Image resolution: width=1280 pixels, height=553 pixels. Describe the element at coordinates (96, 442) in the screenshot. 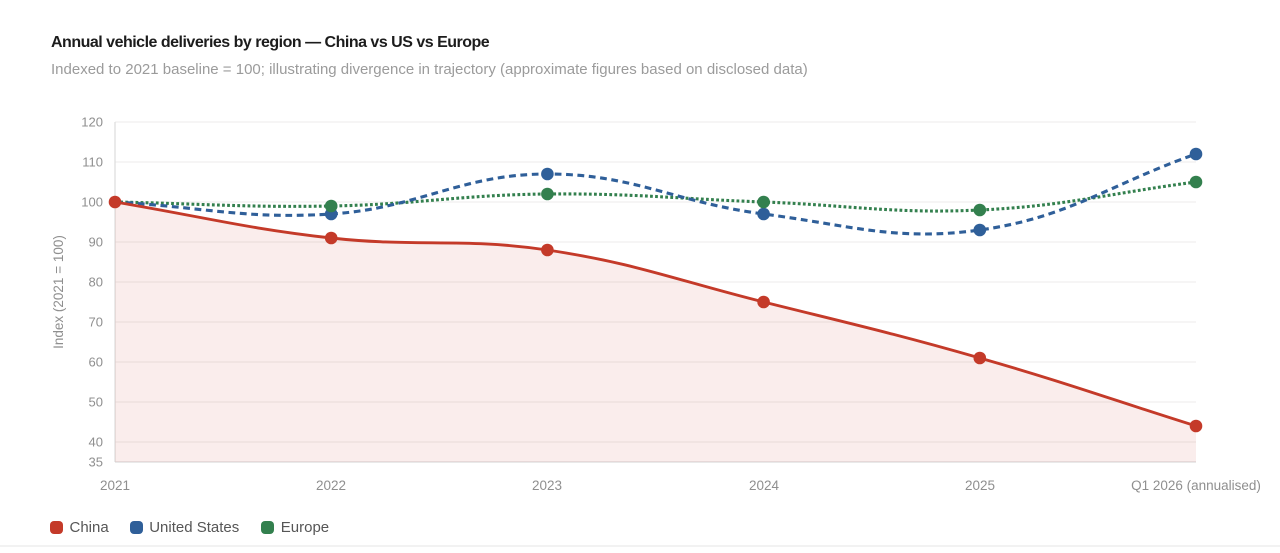

I see `svg-text: 40` at that location.